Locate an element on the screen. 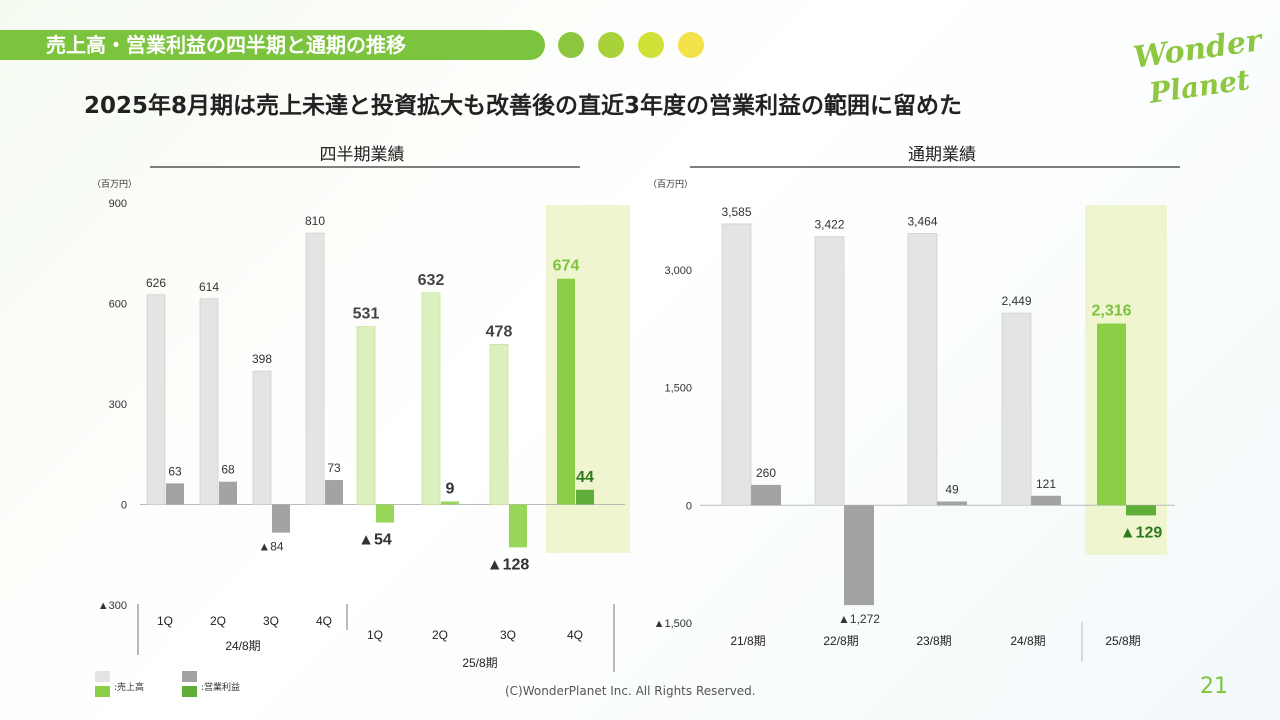 The height and width of the screenshot is (720, 1280). x-category-label: 23/8期 is located at coordinates (933, 641).